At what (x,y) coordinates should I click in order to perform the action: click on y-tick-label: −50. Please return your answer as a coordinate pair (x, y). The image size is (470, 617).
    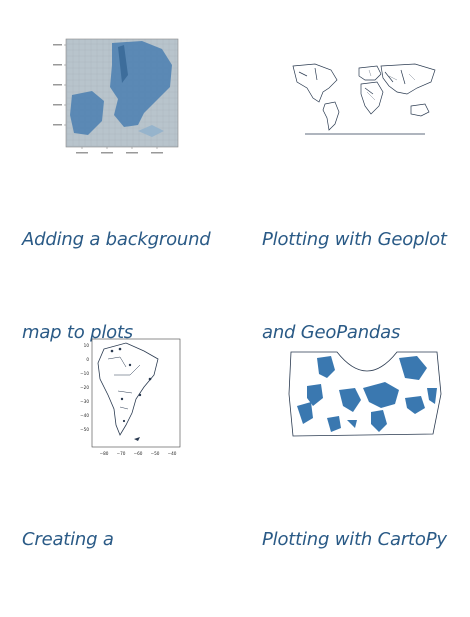
    Looking at the image, I should click on (84, 429).